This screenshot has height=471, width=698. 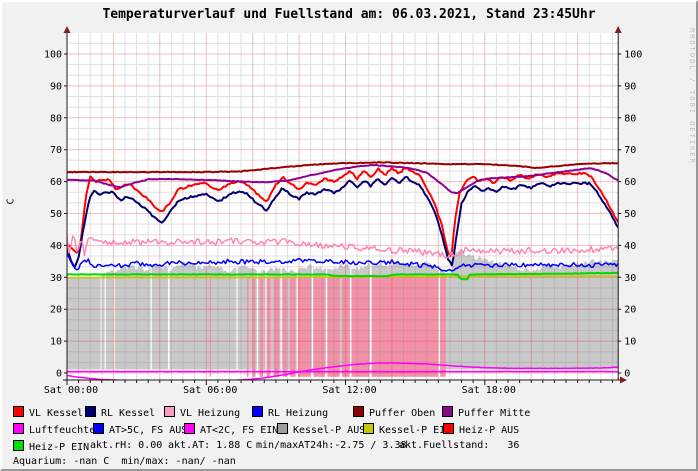 I want to click on legend-item-vl-heizung: VL Heizung, so click(x=202, y=412).